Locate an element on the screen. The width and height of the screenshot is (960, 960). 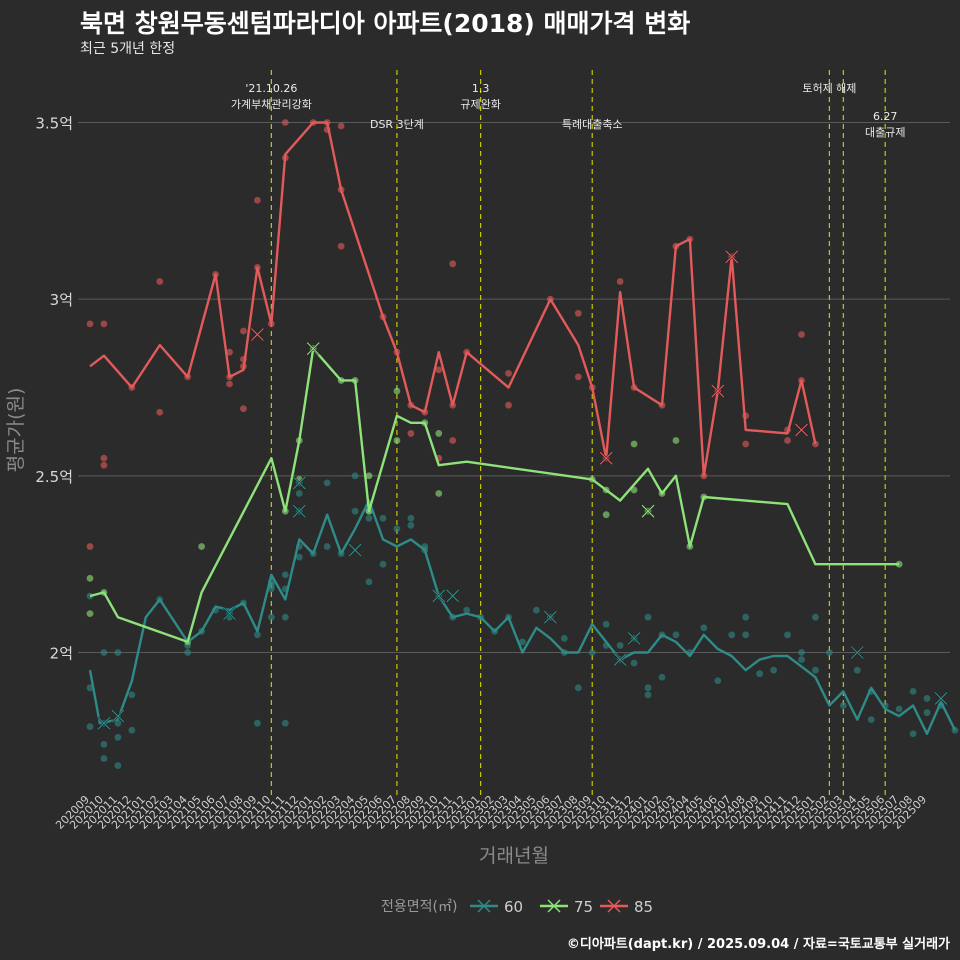
x-axis-label: 거래년월 is located at coordinates (514, 856).